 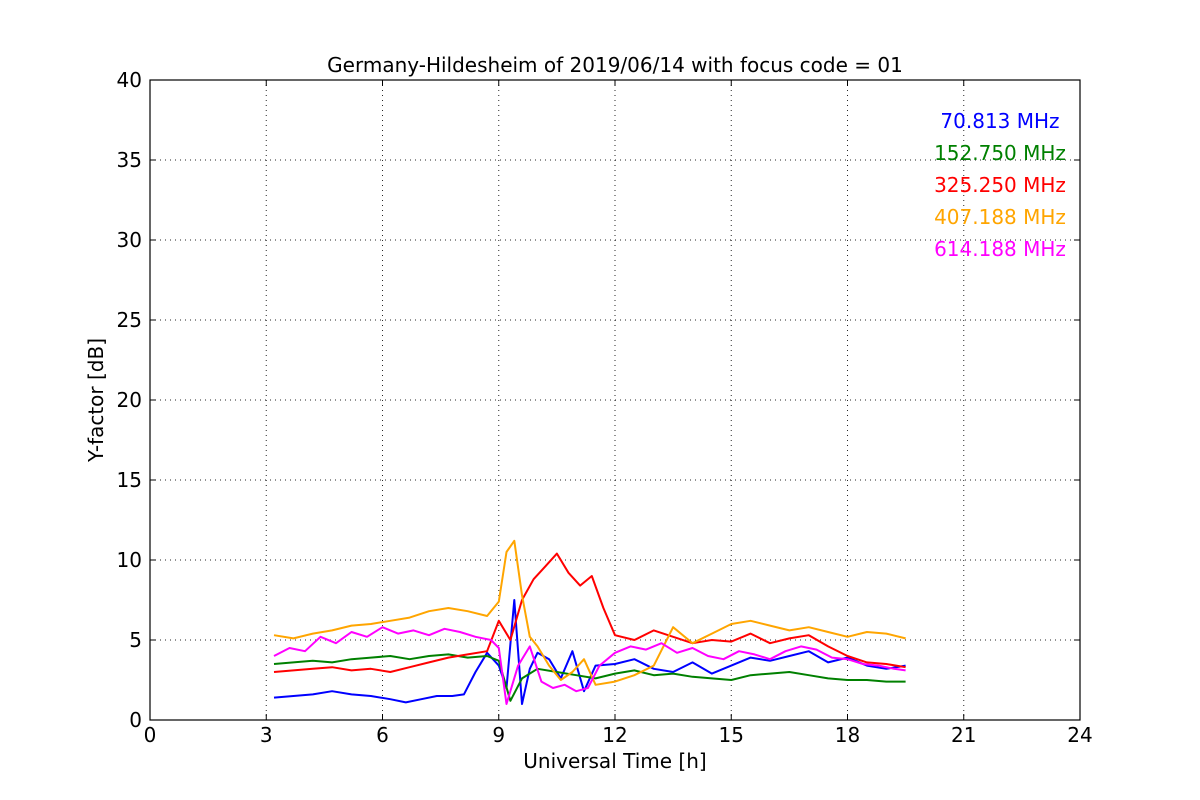 I want to click on y-tick-label: 30, so click(x=129, y=240).